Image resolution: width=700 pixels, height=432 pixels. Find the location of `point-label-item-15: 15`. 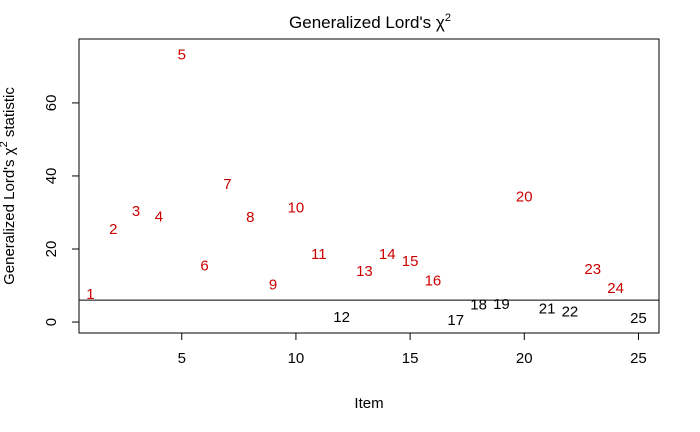

point-label-item-15: 15 is located at coordinates (410, 261).